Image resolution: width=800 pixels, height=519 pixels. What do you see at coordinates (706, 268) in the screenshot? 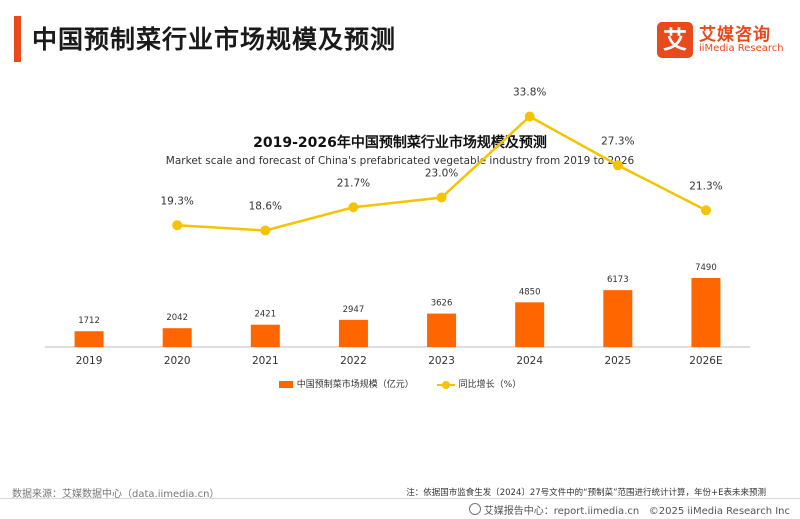
I see `bar-label-2026E: 7490` at bounding box center [706, 268].